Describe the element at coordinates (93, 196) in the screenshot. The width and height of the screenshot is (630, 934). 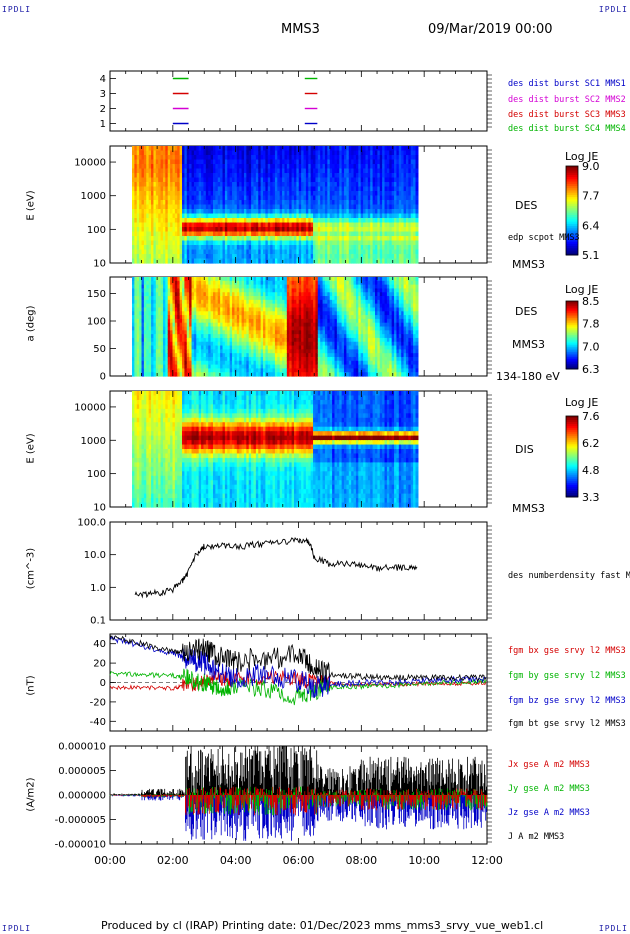
I see `des-energy-y-tick-label: 1000` at that location.